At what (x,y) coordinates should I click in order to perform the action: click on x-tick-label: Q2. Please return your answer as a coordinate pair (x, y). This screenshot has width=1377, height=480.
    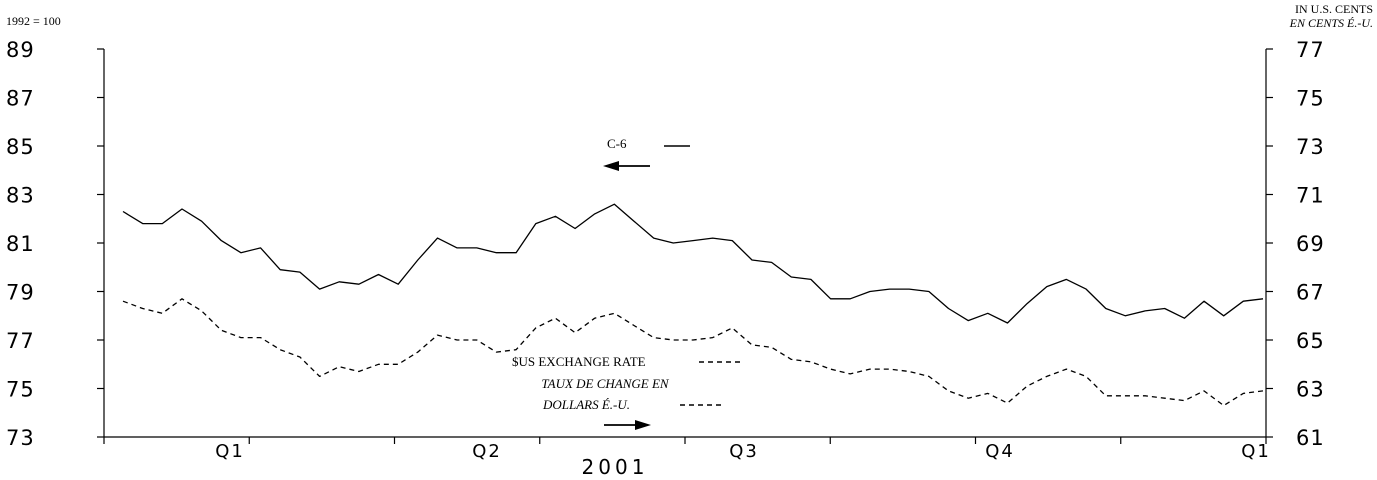
    Looking at the image, I should click on (487, 451).